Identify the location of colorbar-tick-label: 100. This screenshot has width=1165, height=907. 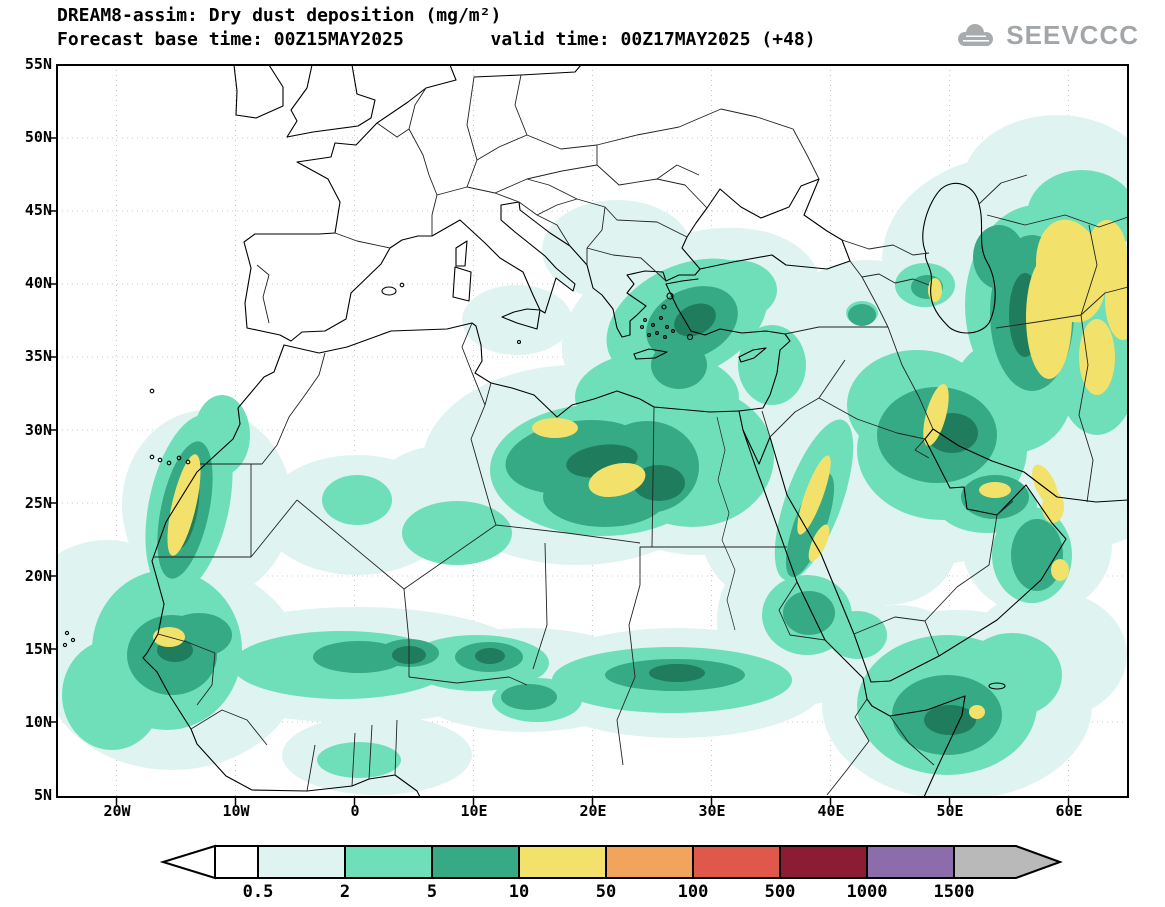
(693, 892).